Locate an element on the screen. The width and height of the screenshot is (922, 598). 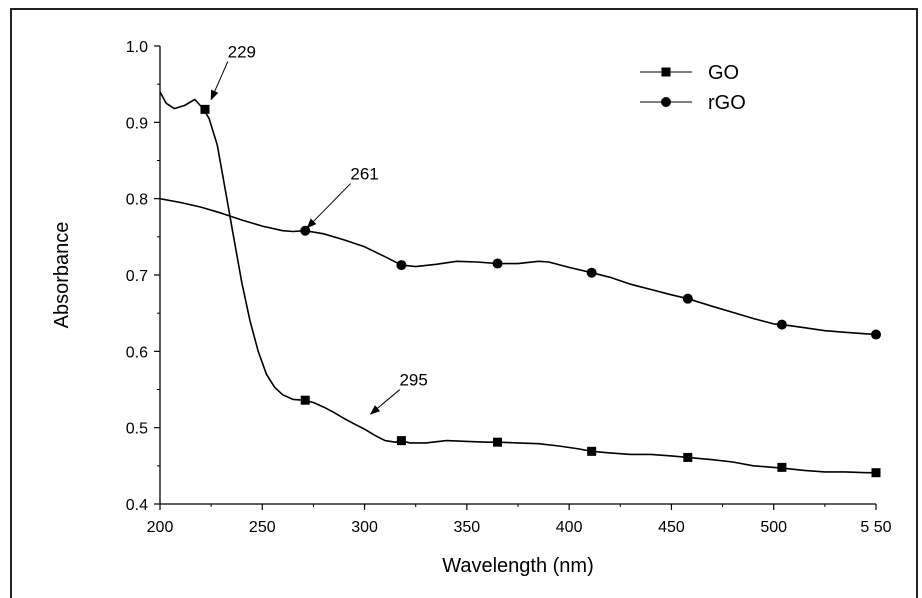
y-axis-title: Absorbance is located at coordinates (62, 275).